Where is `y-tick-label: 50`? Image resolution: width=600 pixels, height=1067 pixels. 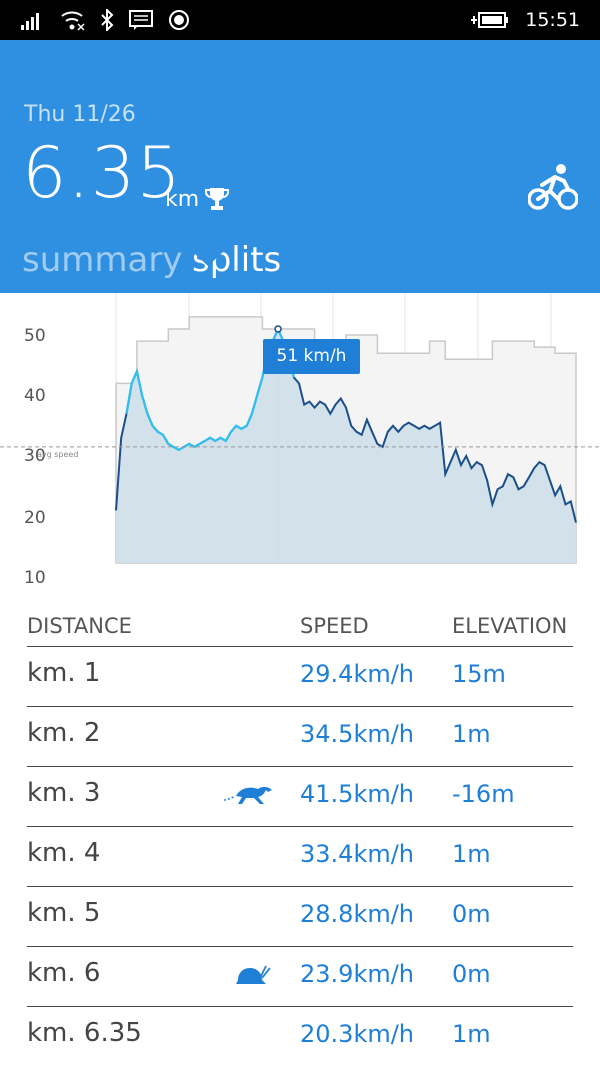
y-tick-label: 50 is located at coordinates (35, 336).